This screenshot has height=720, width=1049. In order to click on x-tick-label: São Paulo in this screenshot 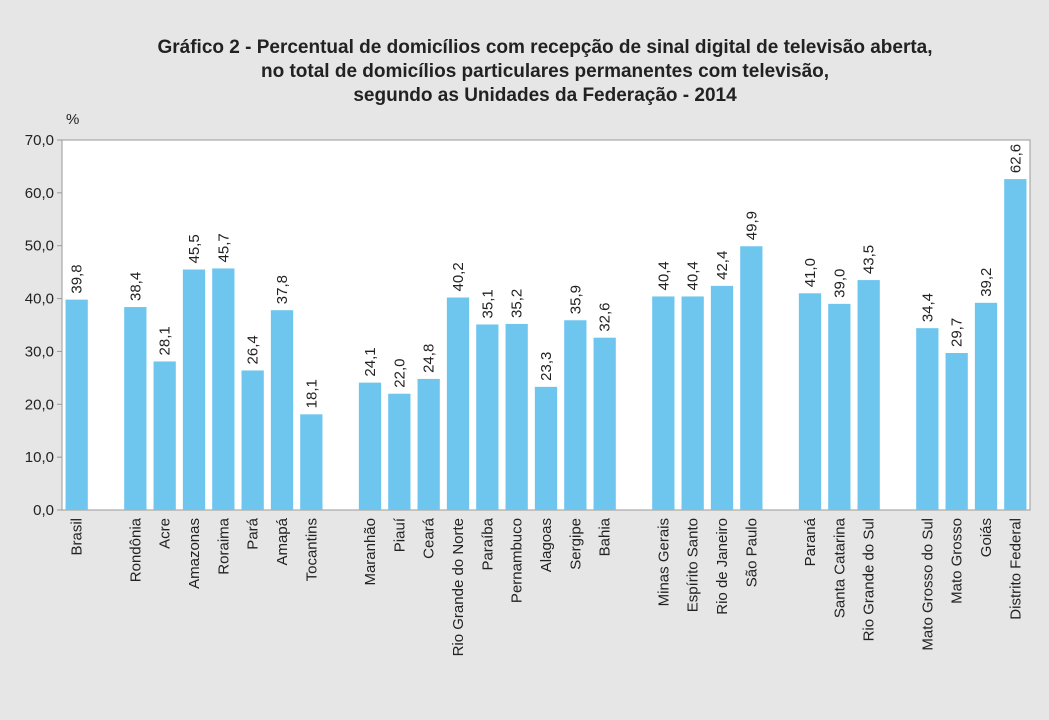, I will do `click(751, 552)`.